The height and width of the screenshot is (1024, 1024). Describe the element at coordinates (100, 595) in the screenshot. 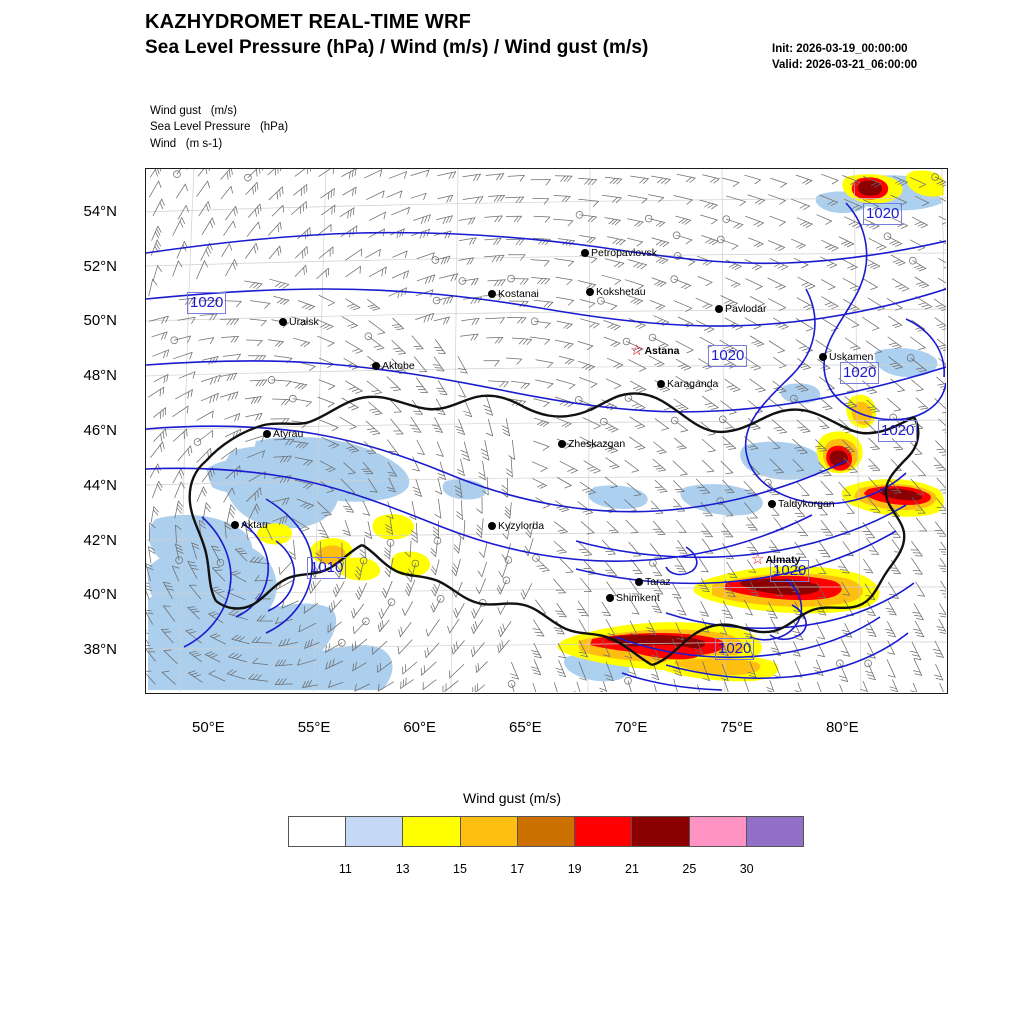

I see `lat-tick-label: 40°N` at that location.